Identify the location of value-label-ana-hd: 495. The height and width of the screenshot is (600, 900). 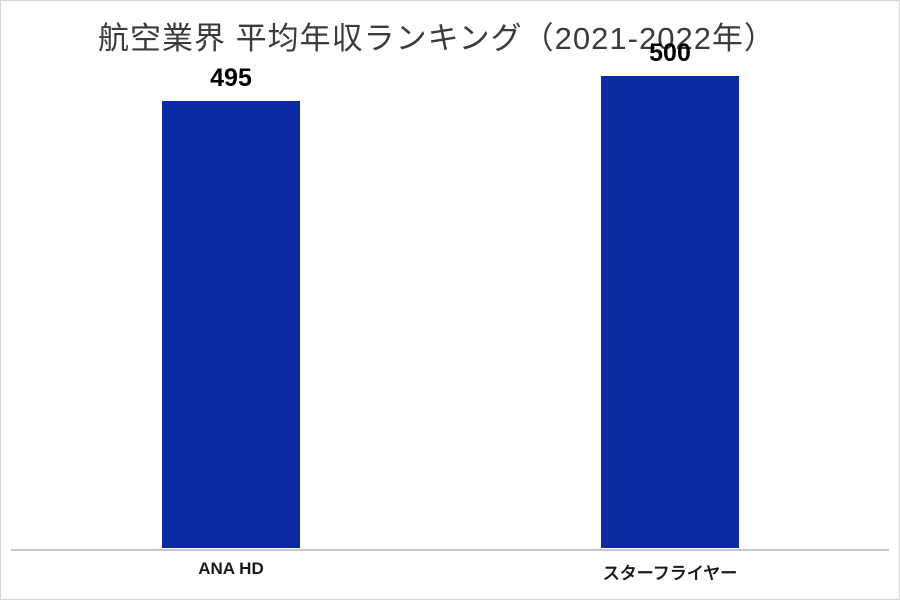
(231, 78).